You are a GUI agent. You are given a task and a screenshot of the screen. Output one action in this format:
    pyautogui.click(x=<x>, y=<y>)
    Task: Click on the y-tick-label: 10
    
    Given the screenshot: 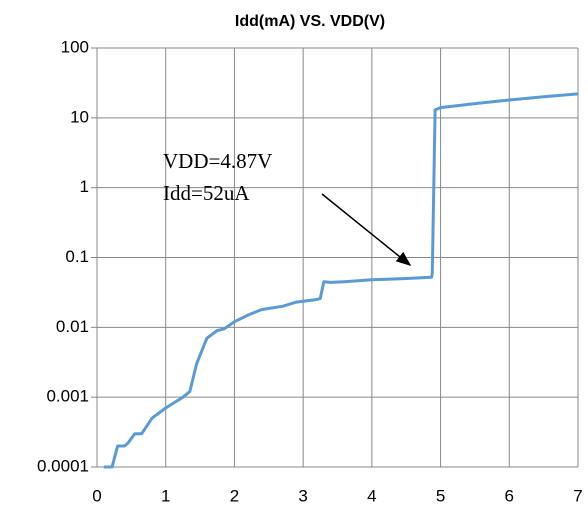 What is the action you would take?
    pyautogui.click(x=79, y=116)
    